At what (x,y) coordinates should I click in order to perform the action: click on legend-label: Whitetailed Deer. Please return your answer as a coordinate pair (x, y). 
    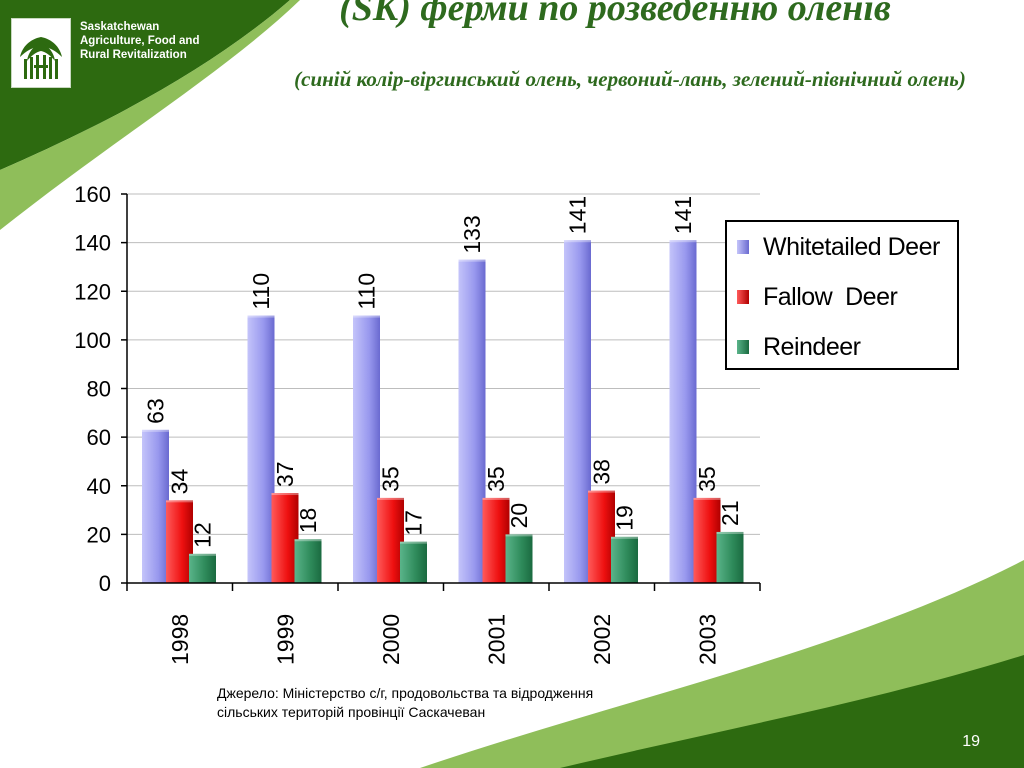
    Looking at the image, I should click on (851, 246).